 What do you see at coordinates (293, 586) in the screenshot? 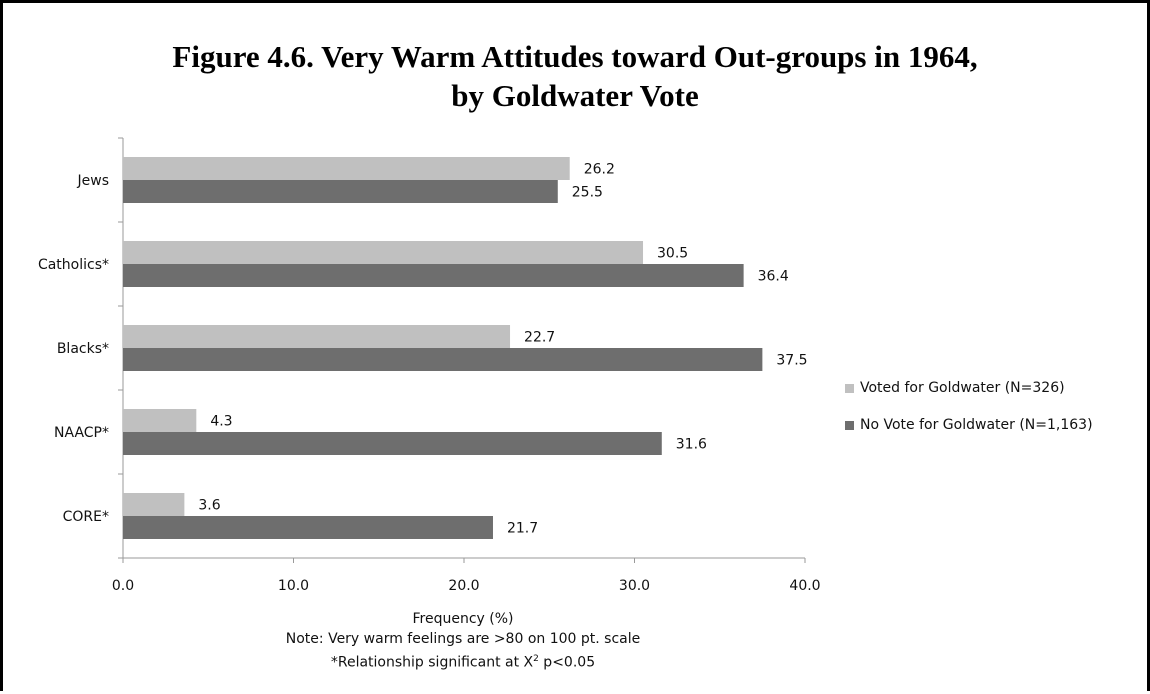
I see `x-tick-label: 10.0` at bounding box center [293, 586].